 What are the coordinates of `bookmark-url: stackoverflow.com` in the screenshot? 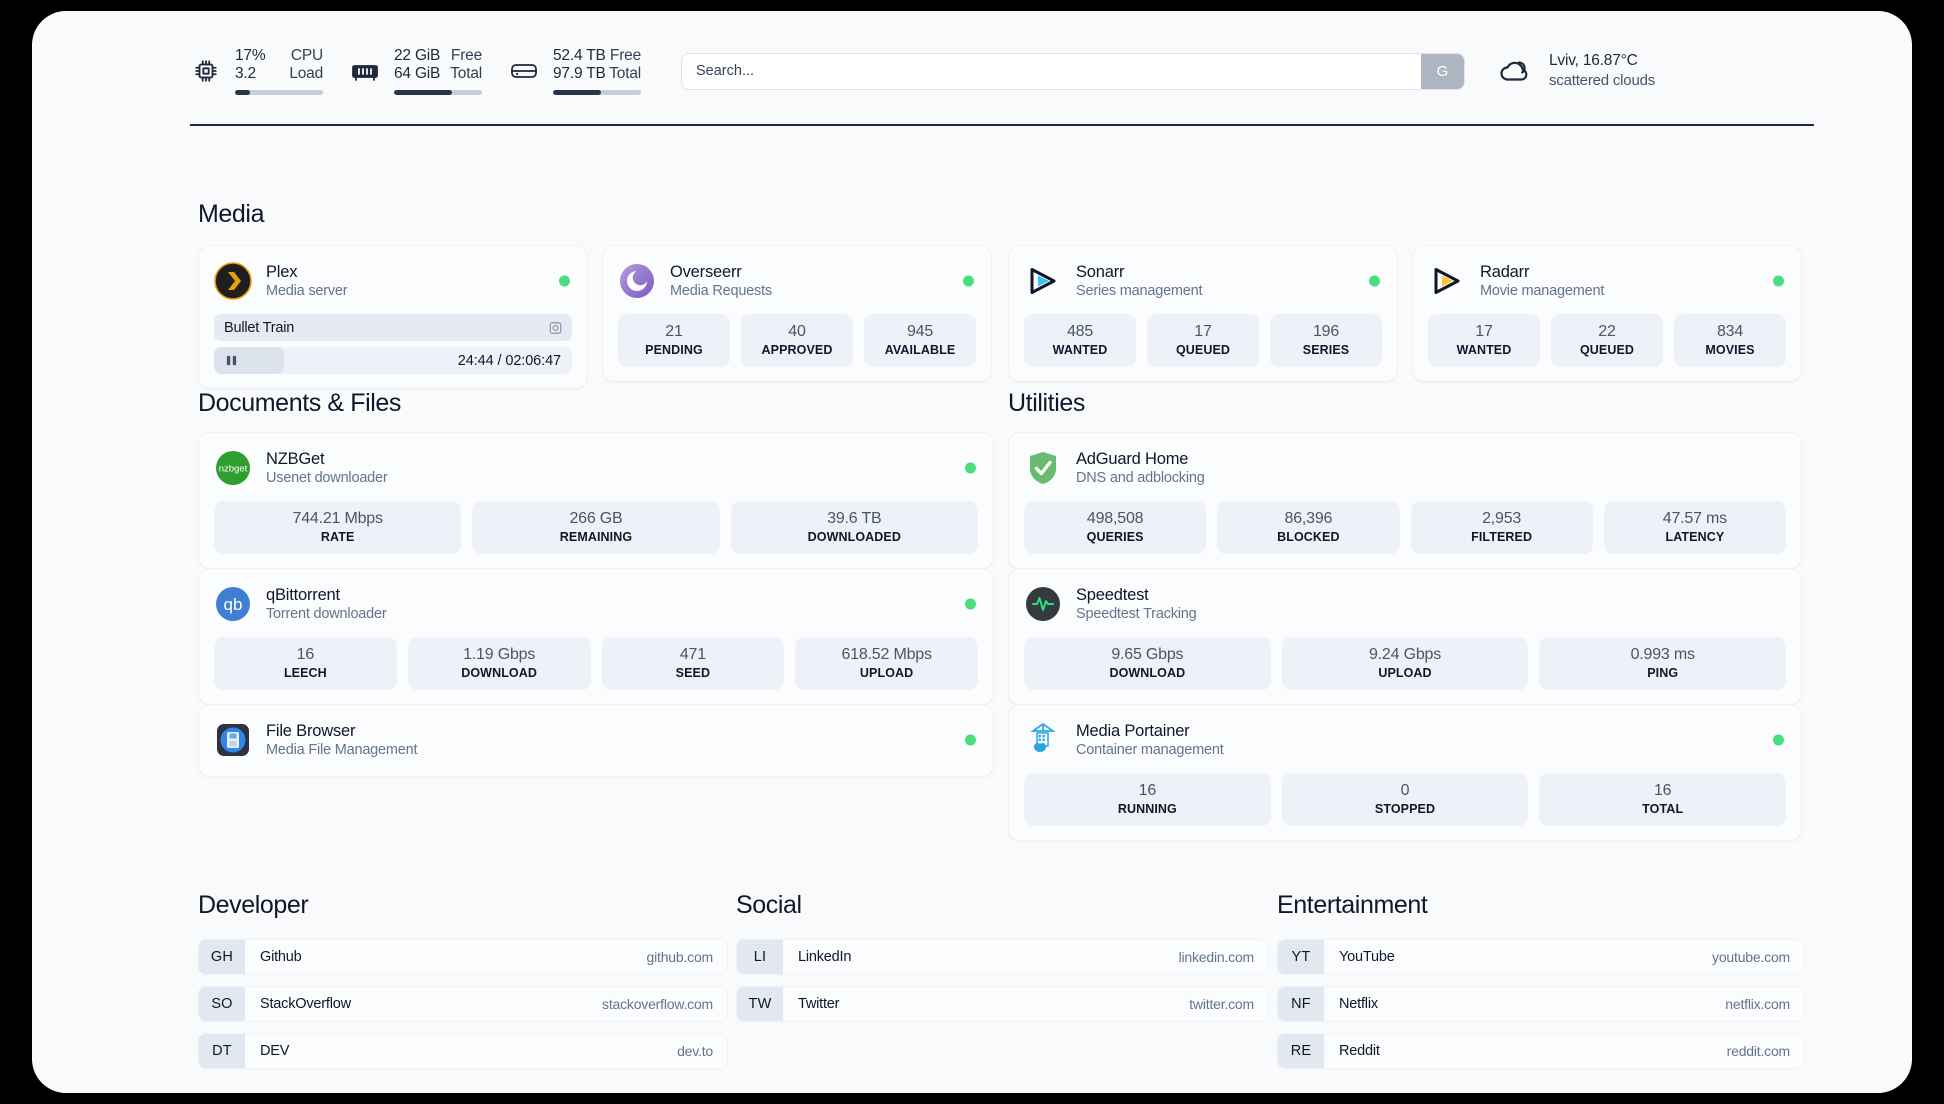 It's located at (657, 1004).